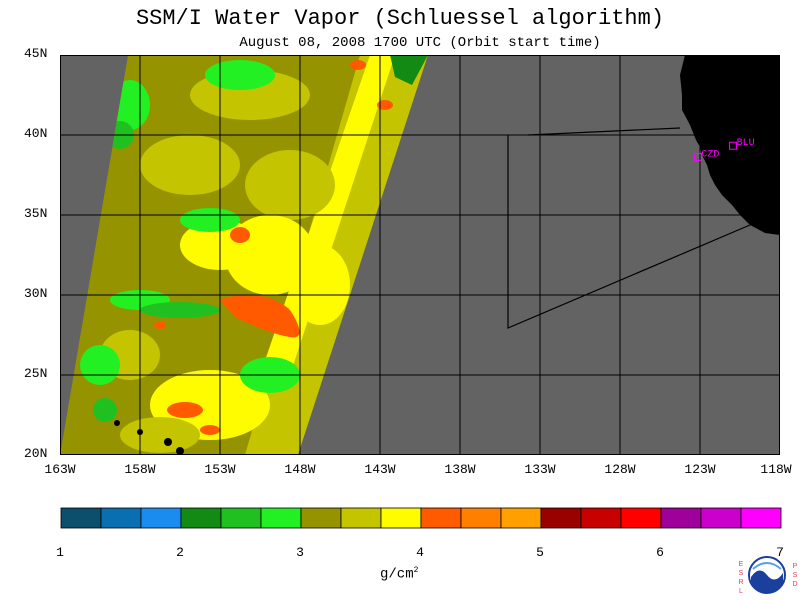 This screenshot has height=600, width=800. What do you see at coordinates (36, 293) in the screenshot?
I see `lat-label: 30N` at bounding box center [36, 293].